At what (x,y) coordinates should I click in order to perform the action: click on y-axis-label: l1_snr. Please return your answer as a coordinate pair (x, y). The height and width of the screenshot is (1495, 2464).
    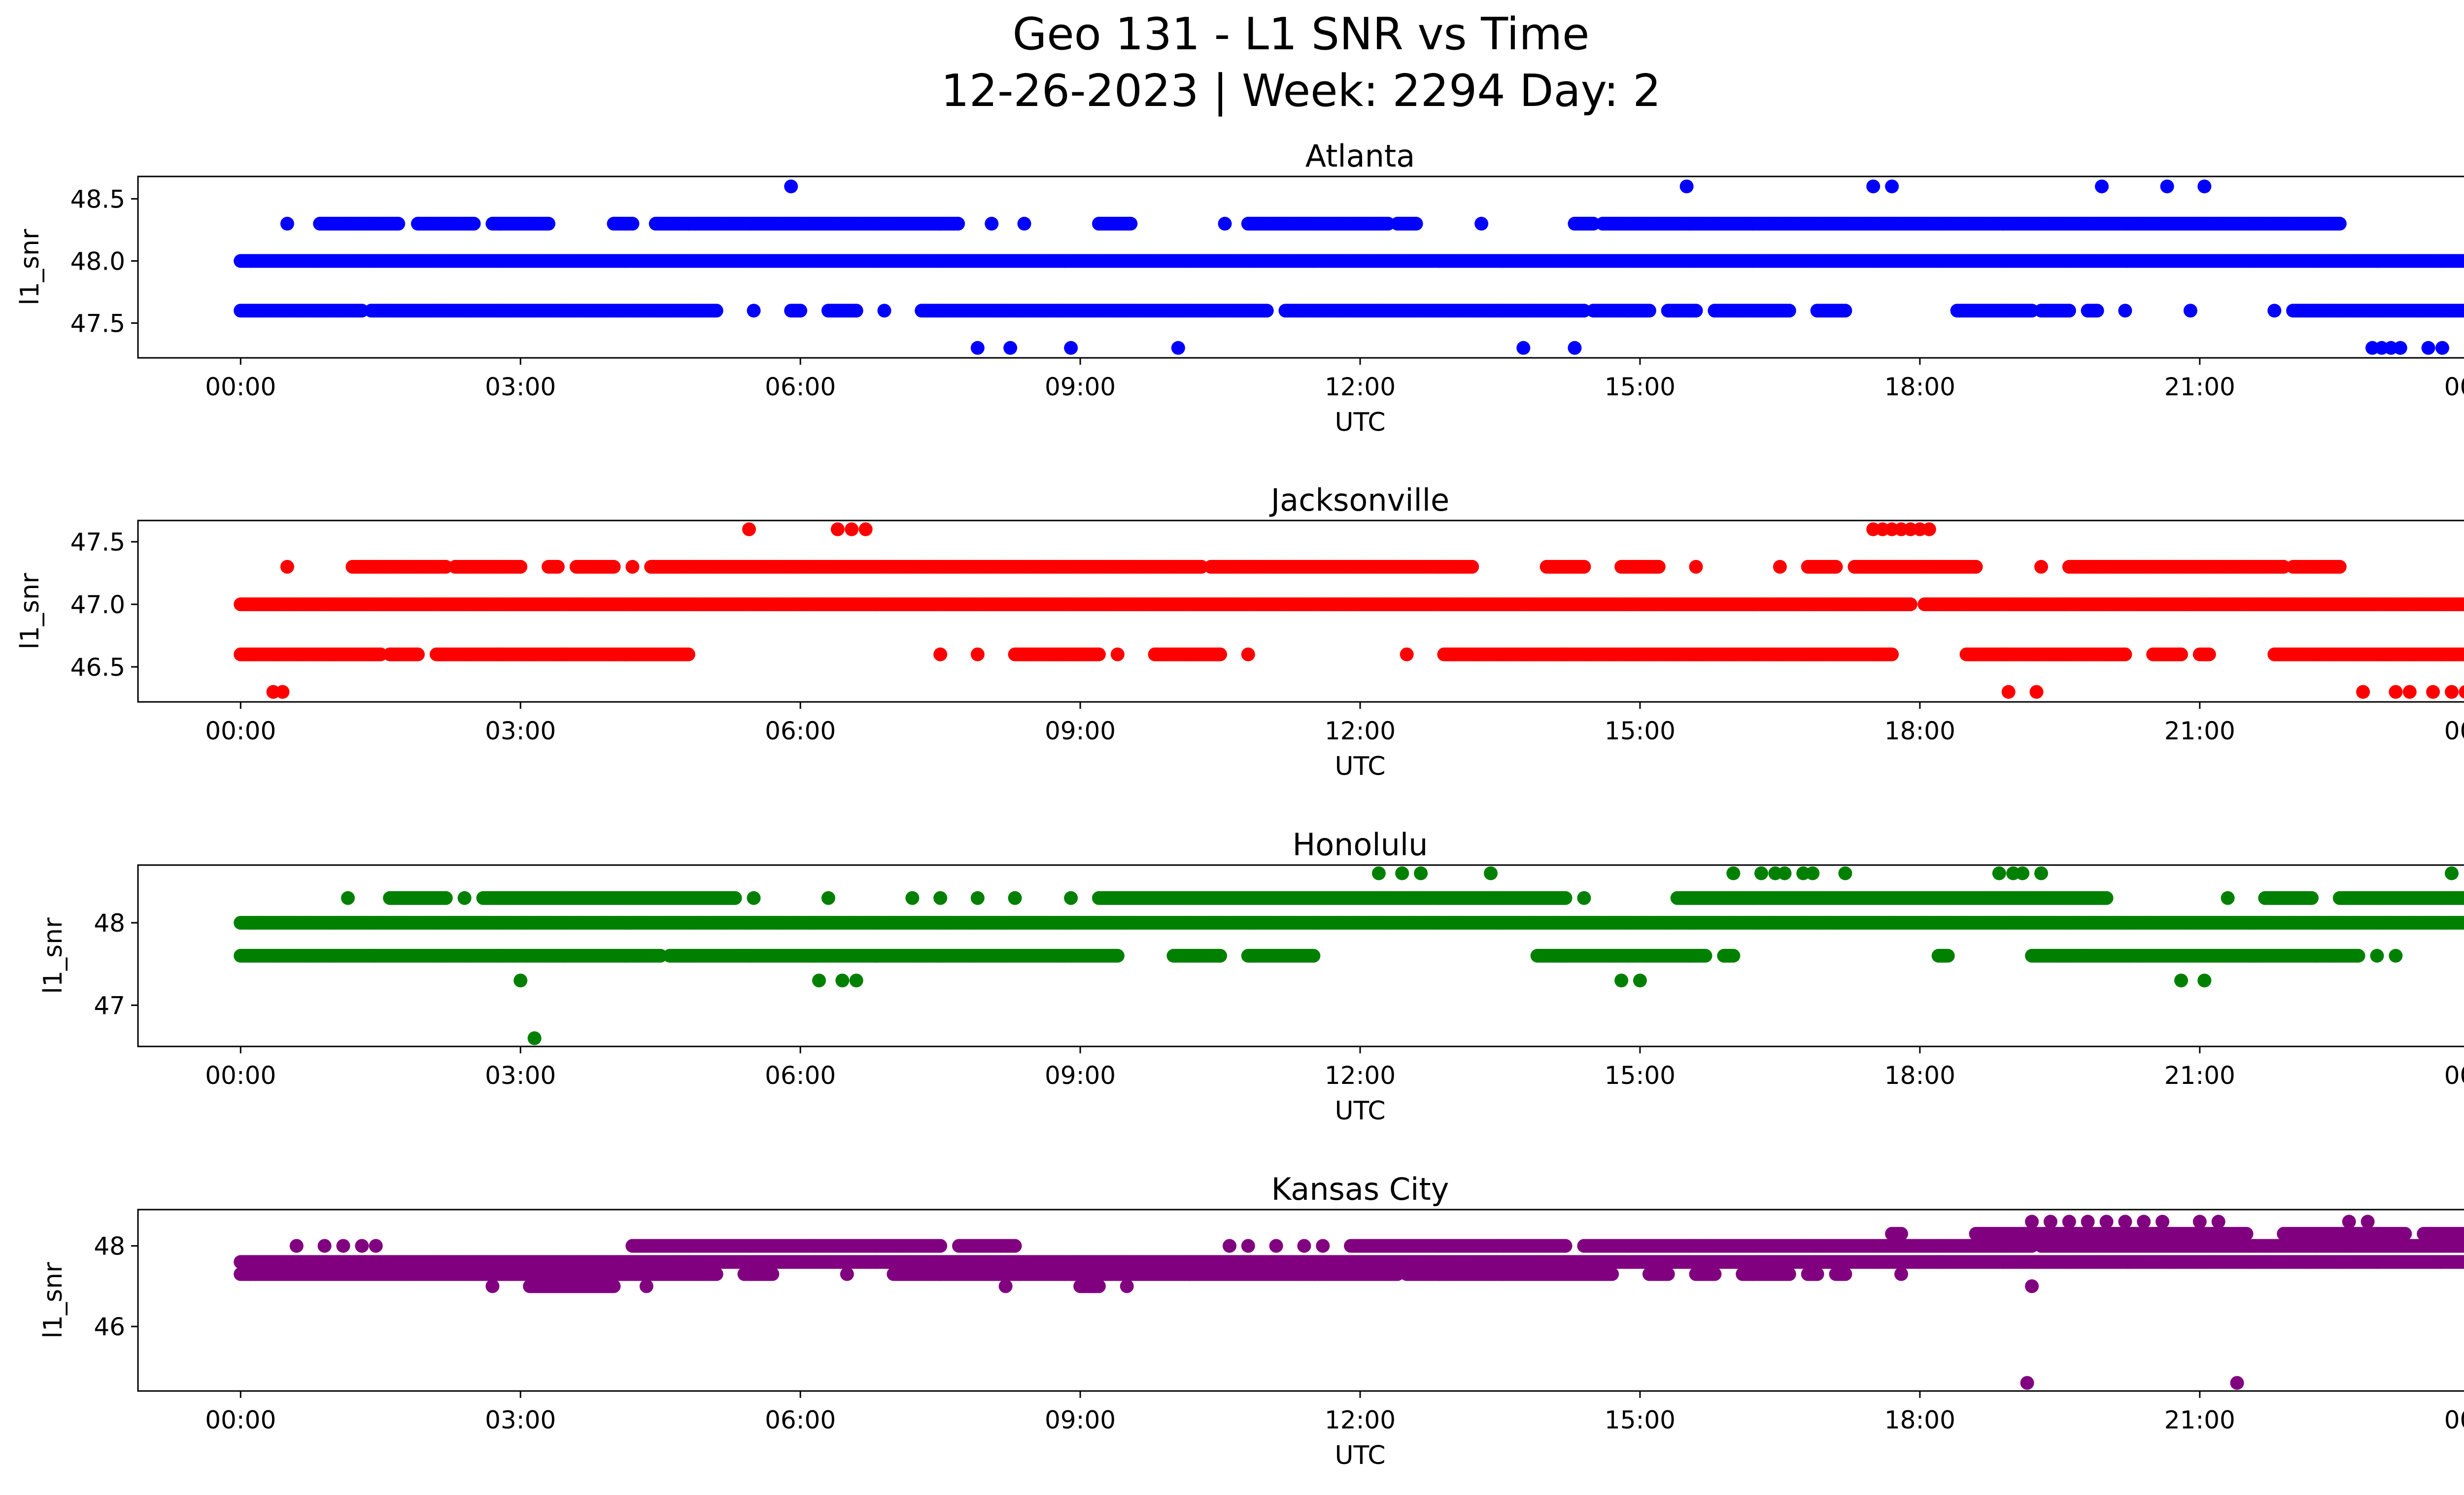
    Looking at the image, I should click on (30, 267).